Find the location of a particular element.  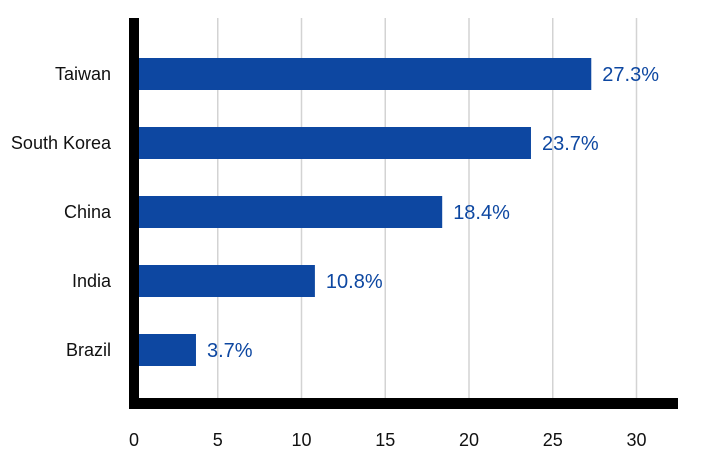

x-tick-label: 25 is located at coordinates (553, 440).